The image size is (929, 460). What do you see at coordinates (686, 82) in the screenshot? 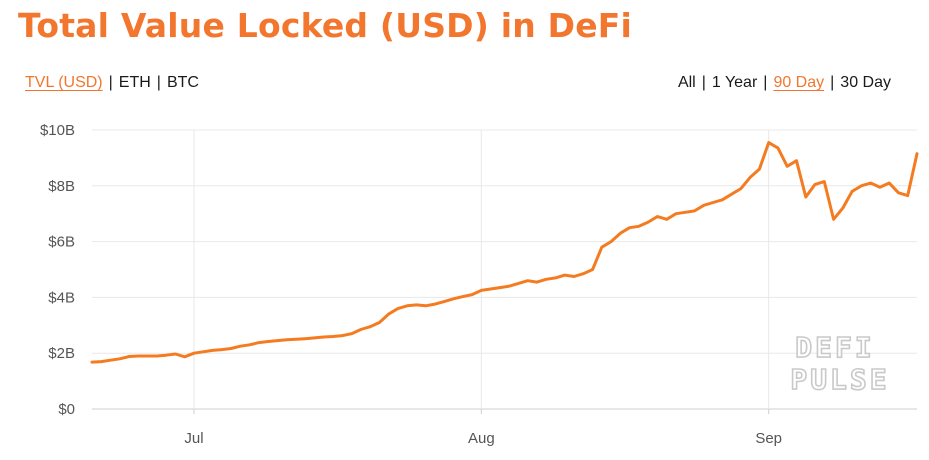
I see `range-all: All` at bounding box center [686, 82].